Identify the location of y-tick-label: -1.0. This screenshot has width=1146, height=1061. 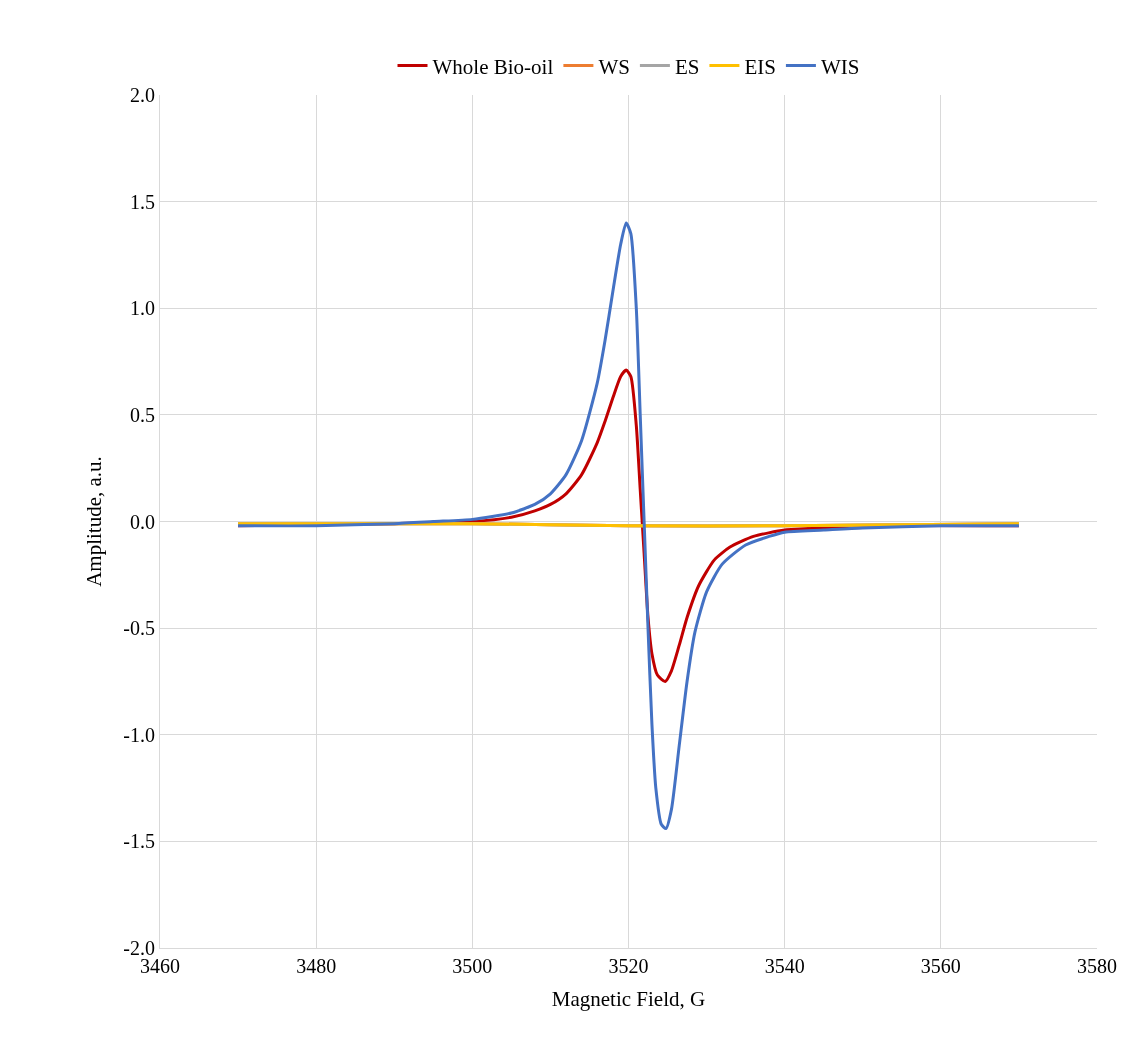
(139, 734).